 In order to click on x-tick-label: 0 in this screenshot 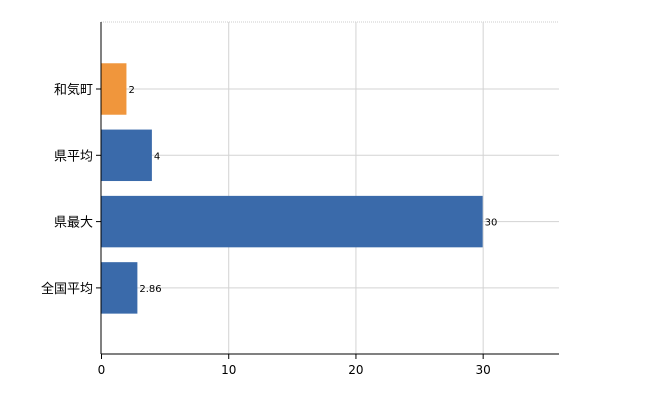, I will do `click(102, 370)`.